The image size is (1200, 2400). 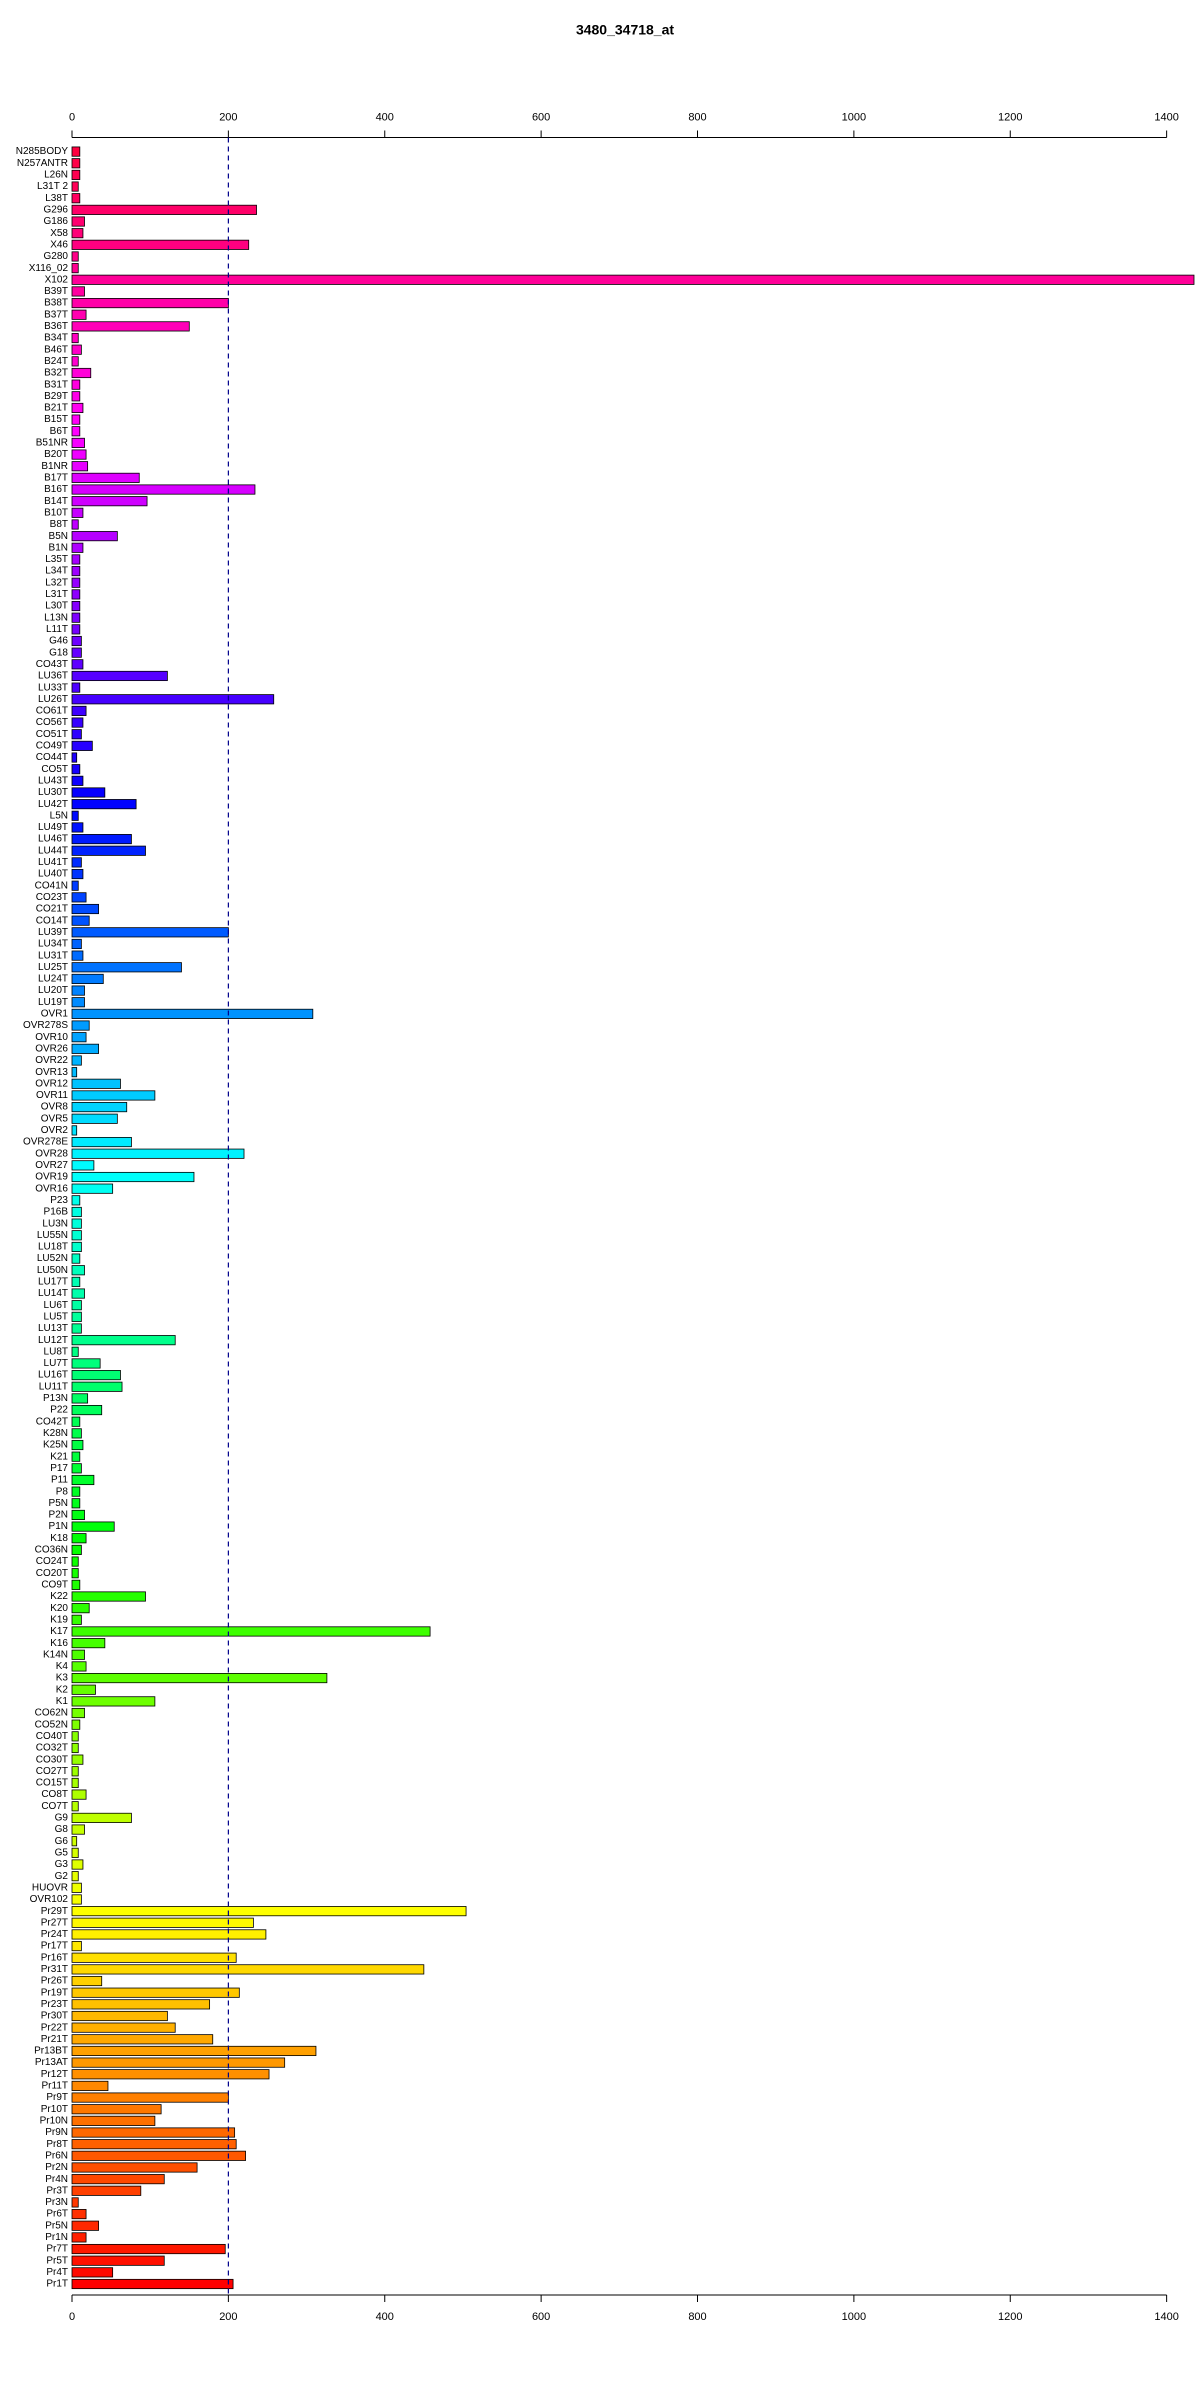 What do you see at coordinates (54, 2121) in the screenshot?
I see `y-tick-label: Pr10N` at bounding box center [54, 2121].